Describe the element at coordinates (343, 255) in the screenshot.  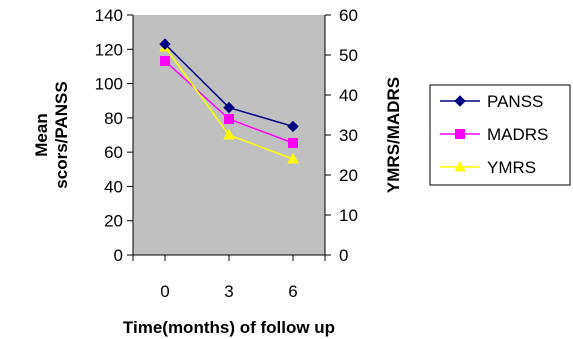
I see `right-tick-label: 0` at that location.